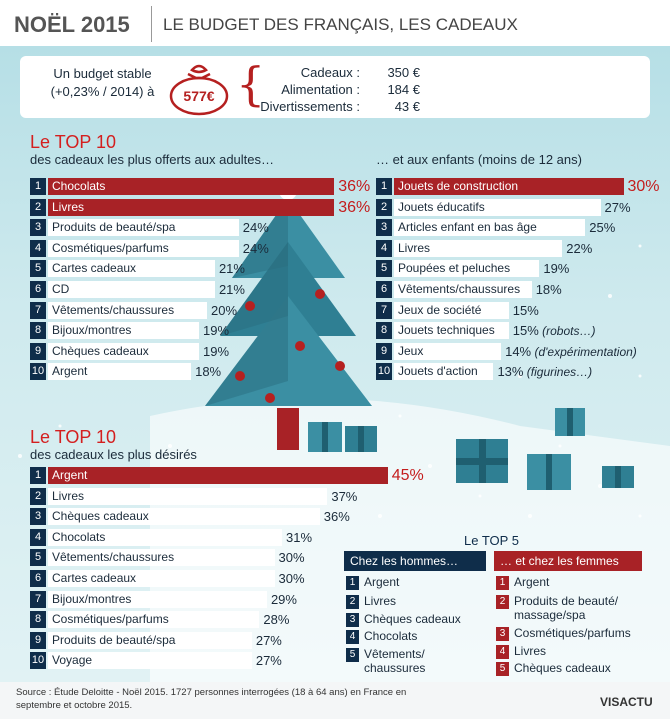  Describe the element at coordinates (320, 89) in the screenshot. I see `budget-item-label: Alimentation :` at that location.